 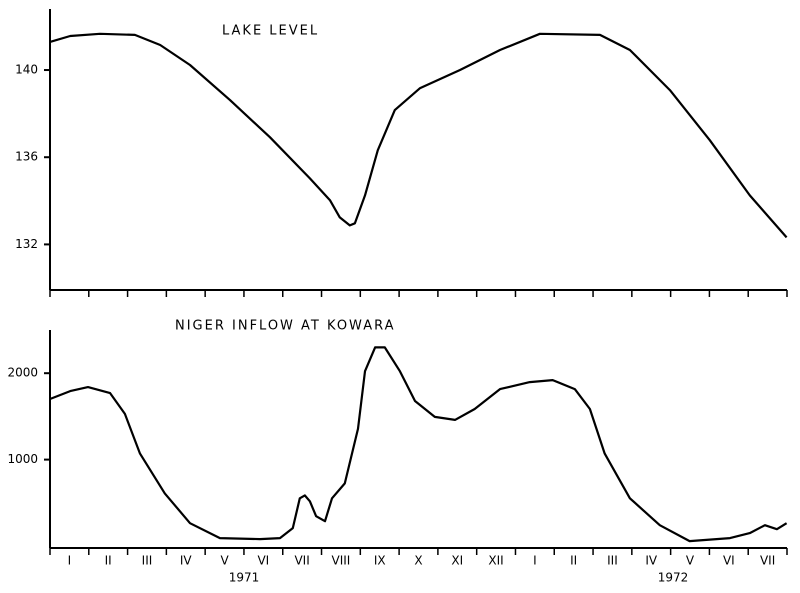 What do you see at coordinates (26, 157) in the screenshot?
I see `y-tick-label: 136` at bounding box center [26, 157].